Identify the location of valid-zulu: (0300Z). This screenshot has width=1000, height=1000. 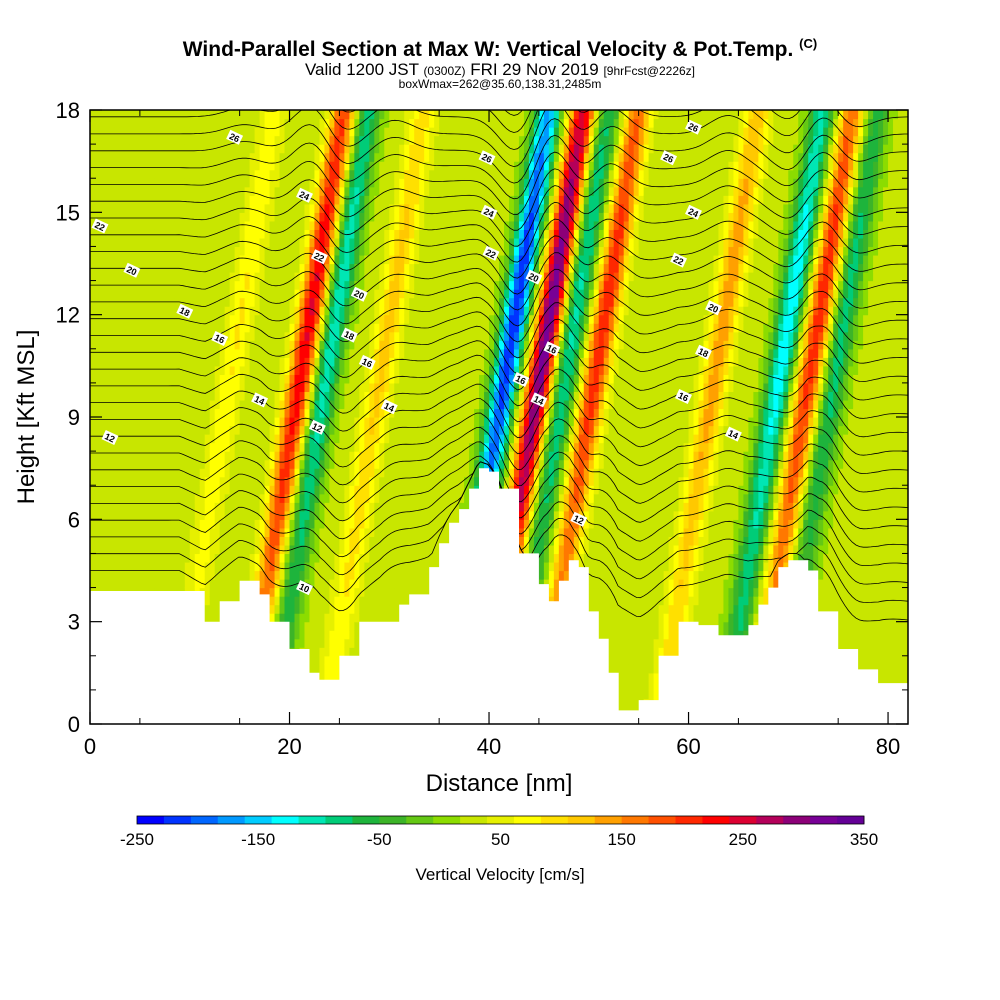
(444, 71).